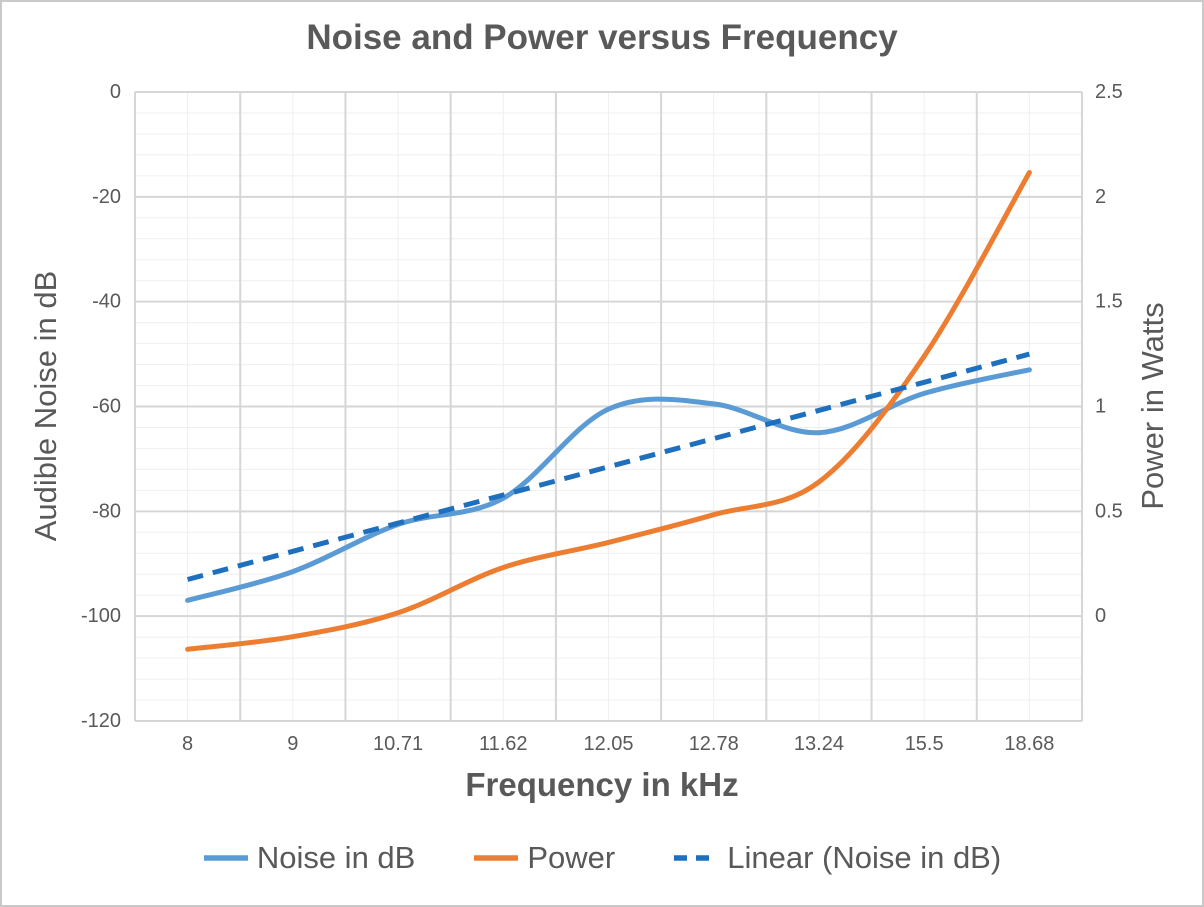 The image size is (1204, 907). What do you see at coordinates (292, 744) in the screenshot?
I see `x-tick-label: 9` at bounding box center [292, 744].